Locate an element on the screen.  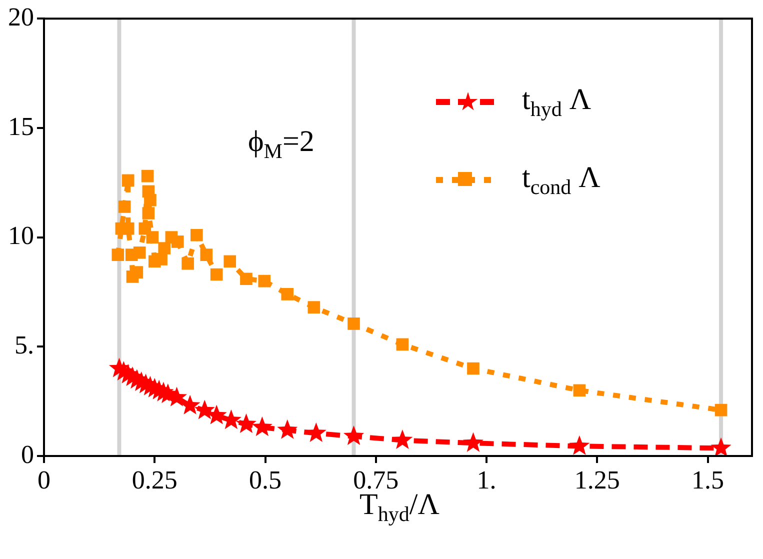
x-tick-label: 0.25 is located at coordinates (155, 479).